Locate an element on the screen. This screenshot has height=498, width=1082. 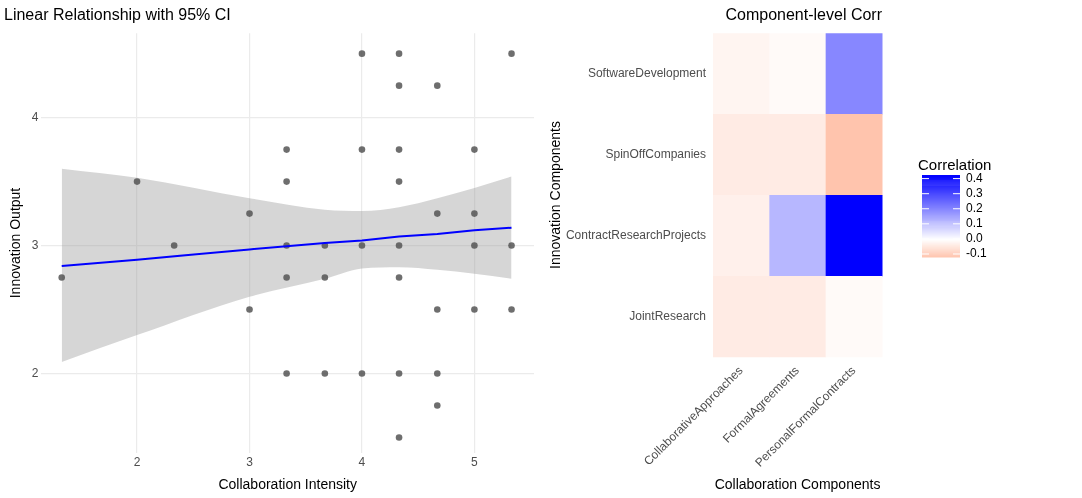
y-tick-label: SpinOffCompanies is located at coordinates (655, 153).